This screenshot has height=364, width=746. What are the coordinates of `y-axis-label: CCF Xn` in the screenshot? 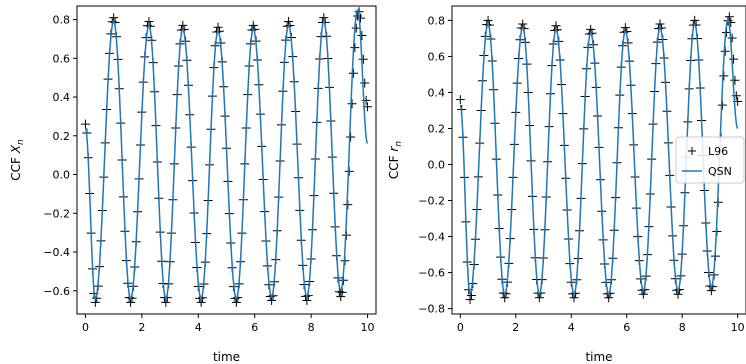 It's located at (17, 160).